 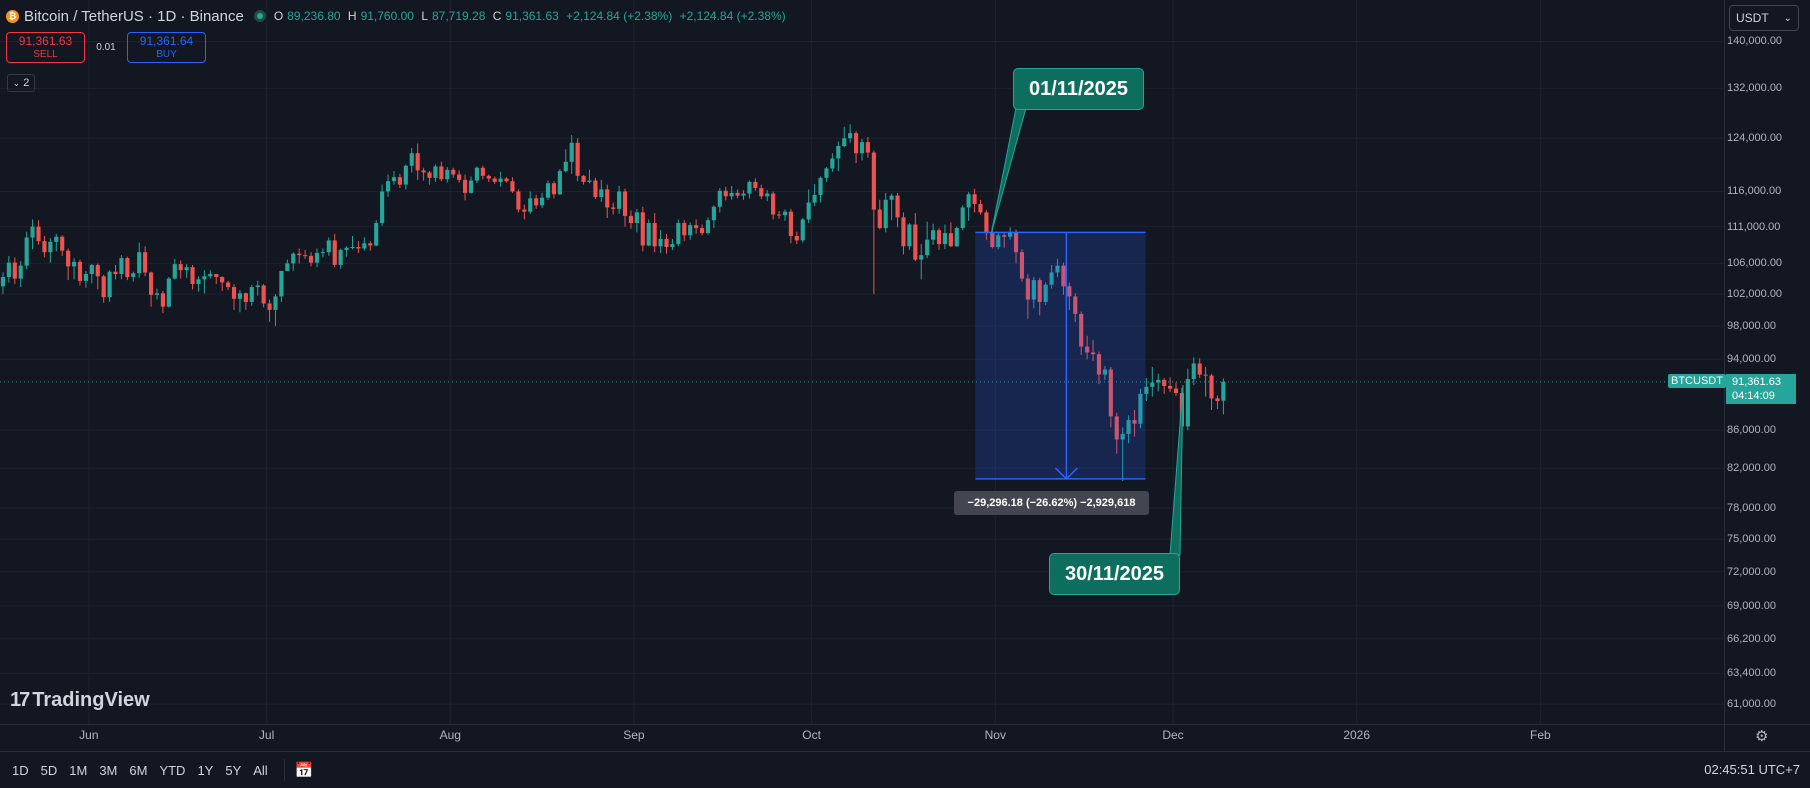 I want to click on clock: 02:45:51 UTC+7, so click(x=1752, y=769).